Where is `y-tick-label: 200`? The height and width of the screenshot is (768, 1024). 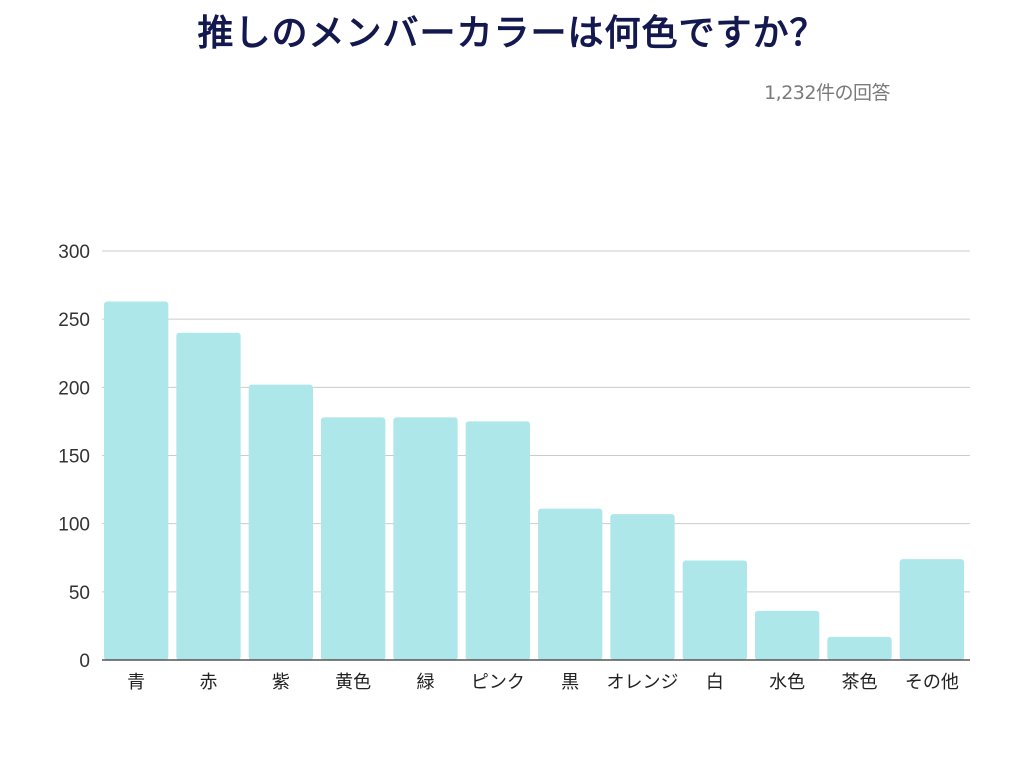
y-tick-label: 200 is located at coordinates (74, 388).